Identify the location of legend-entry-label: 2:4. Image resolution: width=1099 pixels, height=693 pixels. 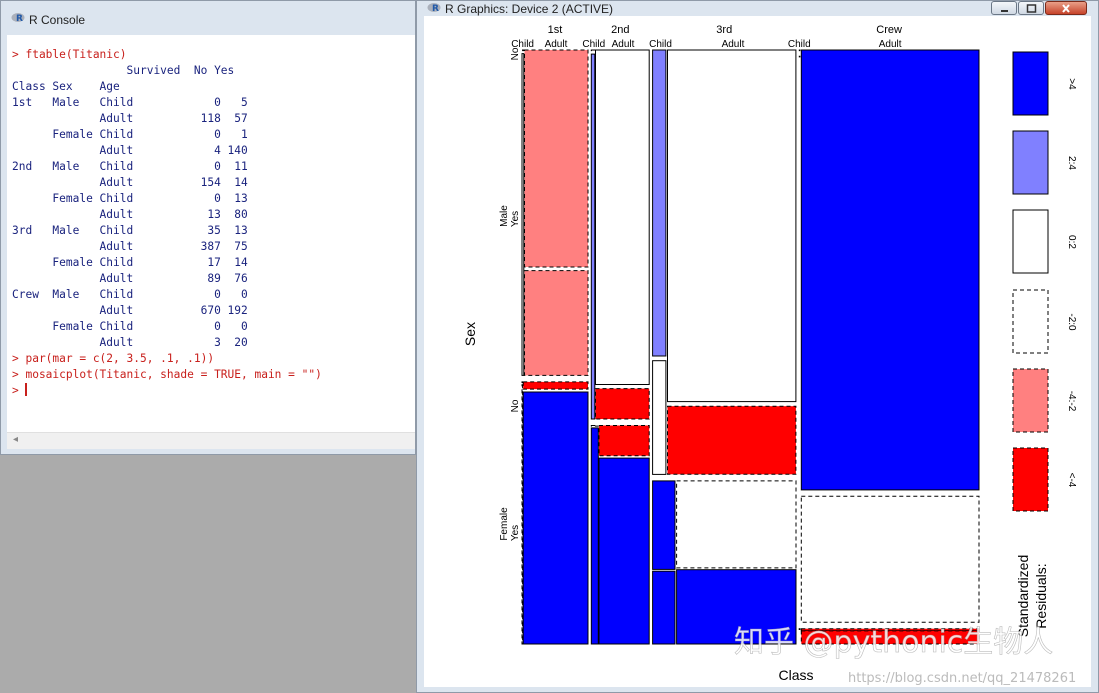
(1071, 163).